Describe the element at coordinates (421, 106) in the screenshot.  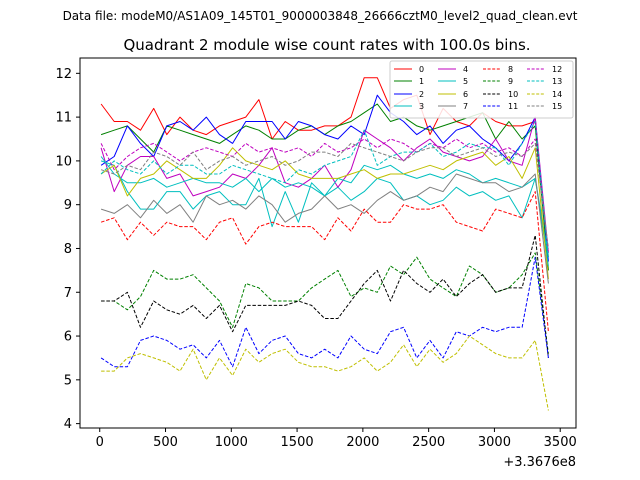
I see `legend-label-3: 3` at that location.